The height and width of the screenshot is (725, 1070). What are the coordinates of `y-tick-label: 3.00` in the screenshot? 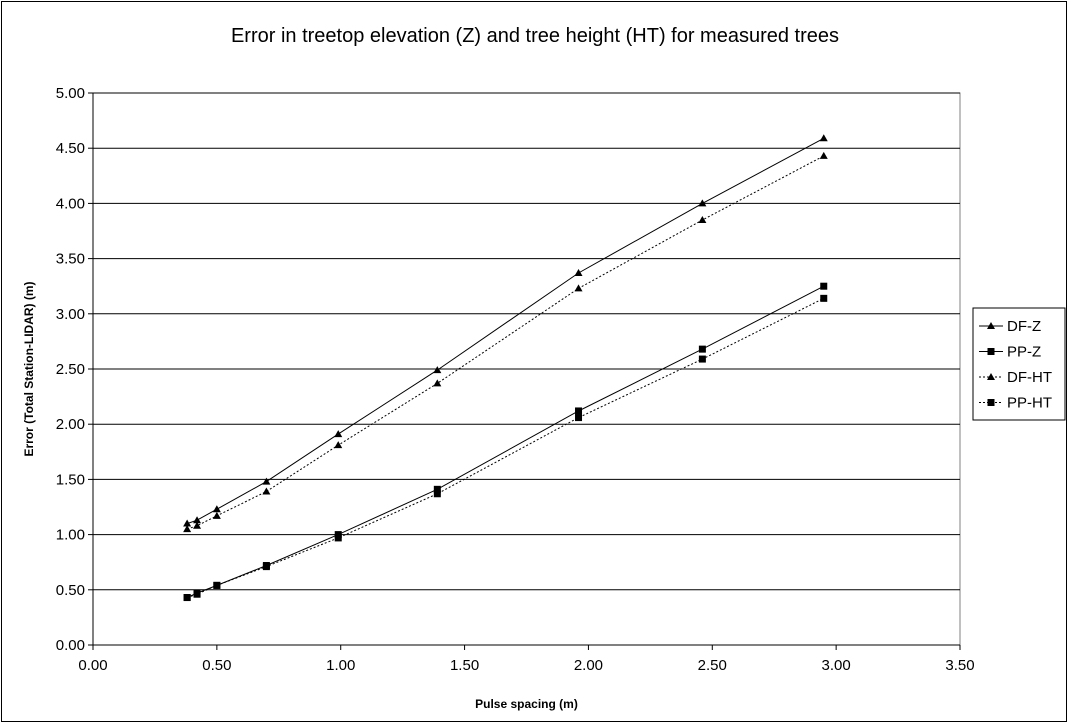 It's located at (70, 314).